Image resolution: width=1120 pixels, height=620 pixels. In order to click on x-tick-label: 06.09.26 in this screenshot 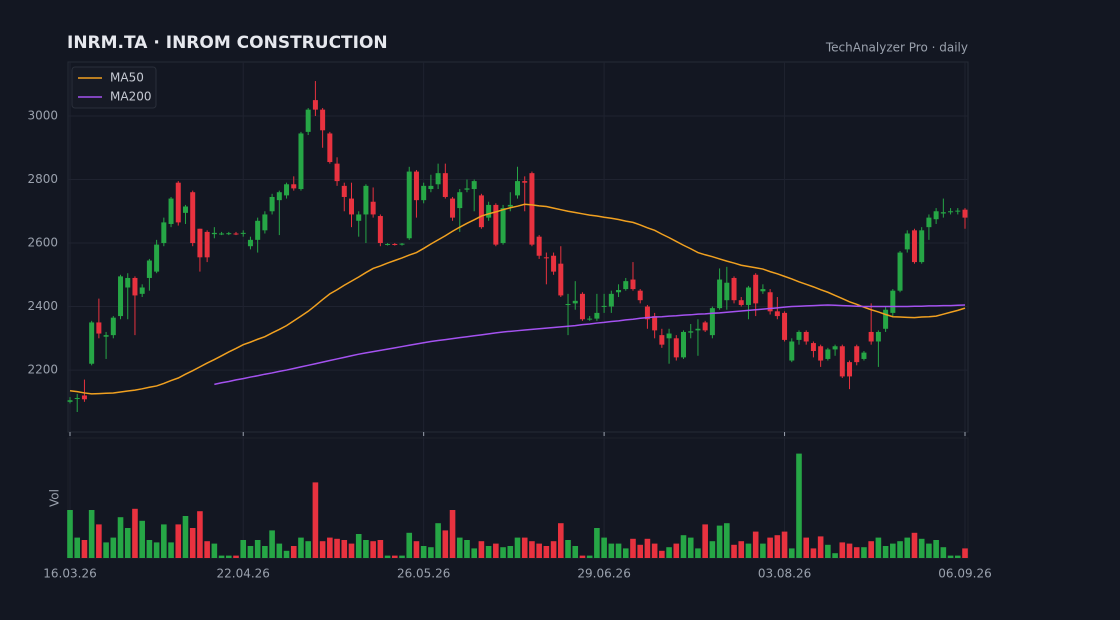, I will do `click(964, 574)`.